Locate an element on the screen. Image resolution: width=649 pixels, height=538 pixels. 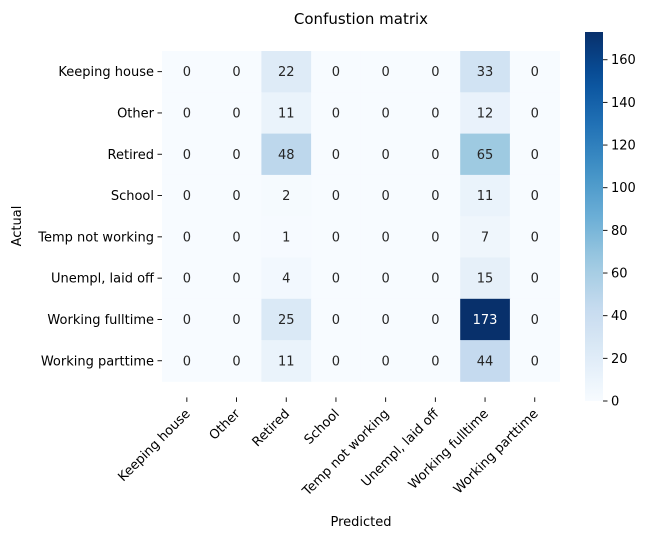
colorbar-tick-label: 0 is located at coordinates (615, 402).